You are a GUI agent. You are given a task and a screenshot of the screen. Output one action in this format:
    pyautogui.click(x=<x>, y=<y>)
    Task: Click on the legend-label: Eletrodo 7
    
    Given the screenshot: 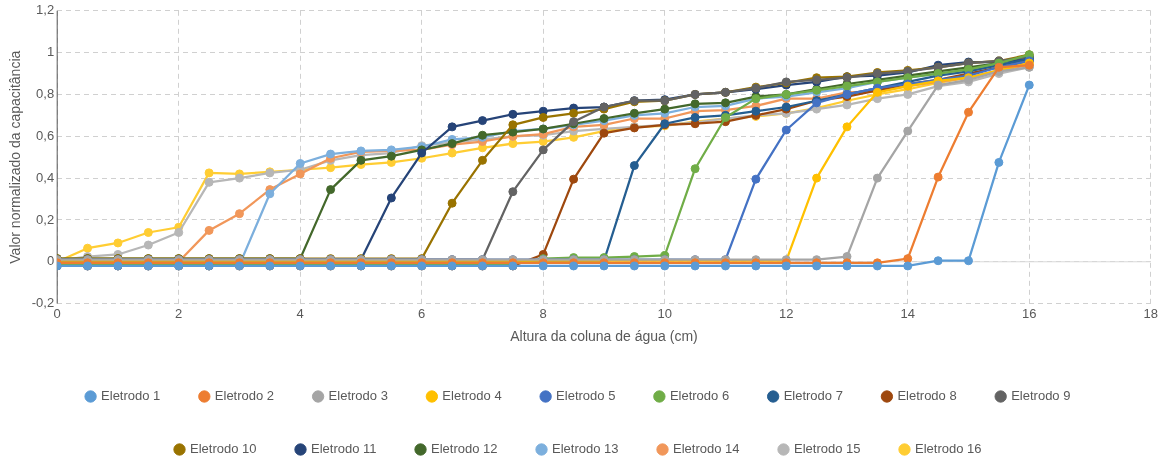 What is the action you would take?
    pyautogui.click(x=813, y=396)
    